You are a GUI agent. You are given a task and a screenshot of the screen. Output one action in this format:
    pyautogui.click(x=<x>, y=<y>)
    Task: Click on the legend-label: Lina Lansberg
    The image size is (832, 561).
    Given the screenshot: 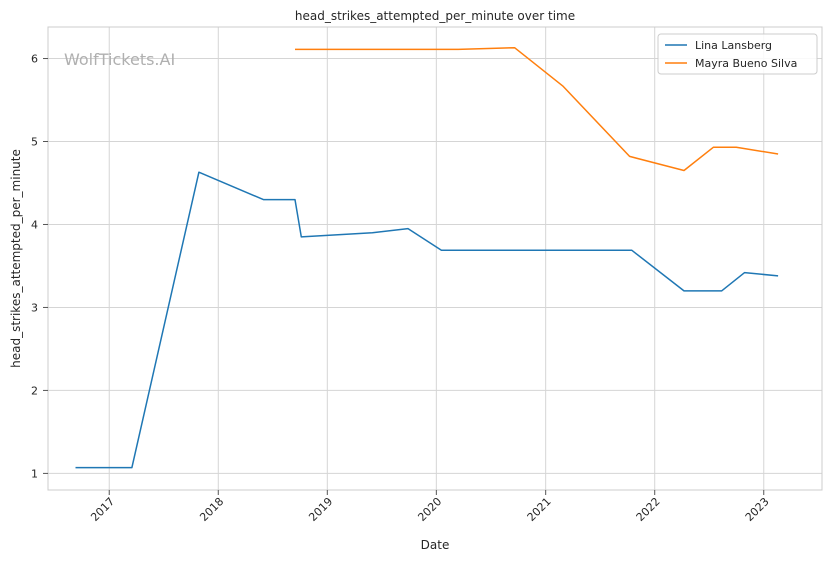 What is the action you would take?
    pyautogui.click(x=733, y=45)
    